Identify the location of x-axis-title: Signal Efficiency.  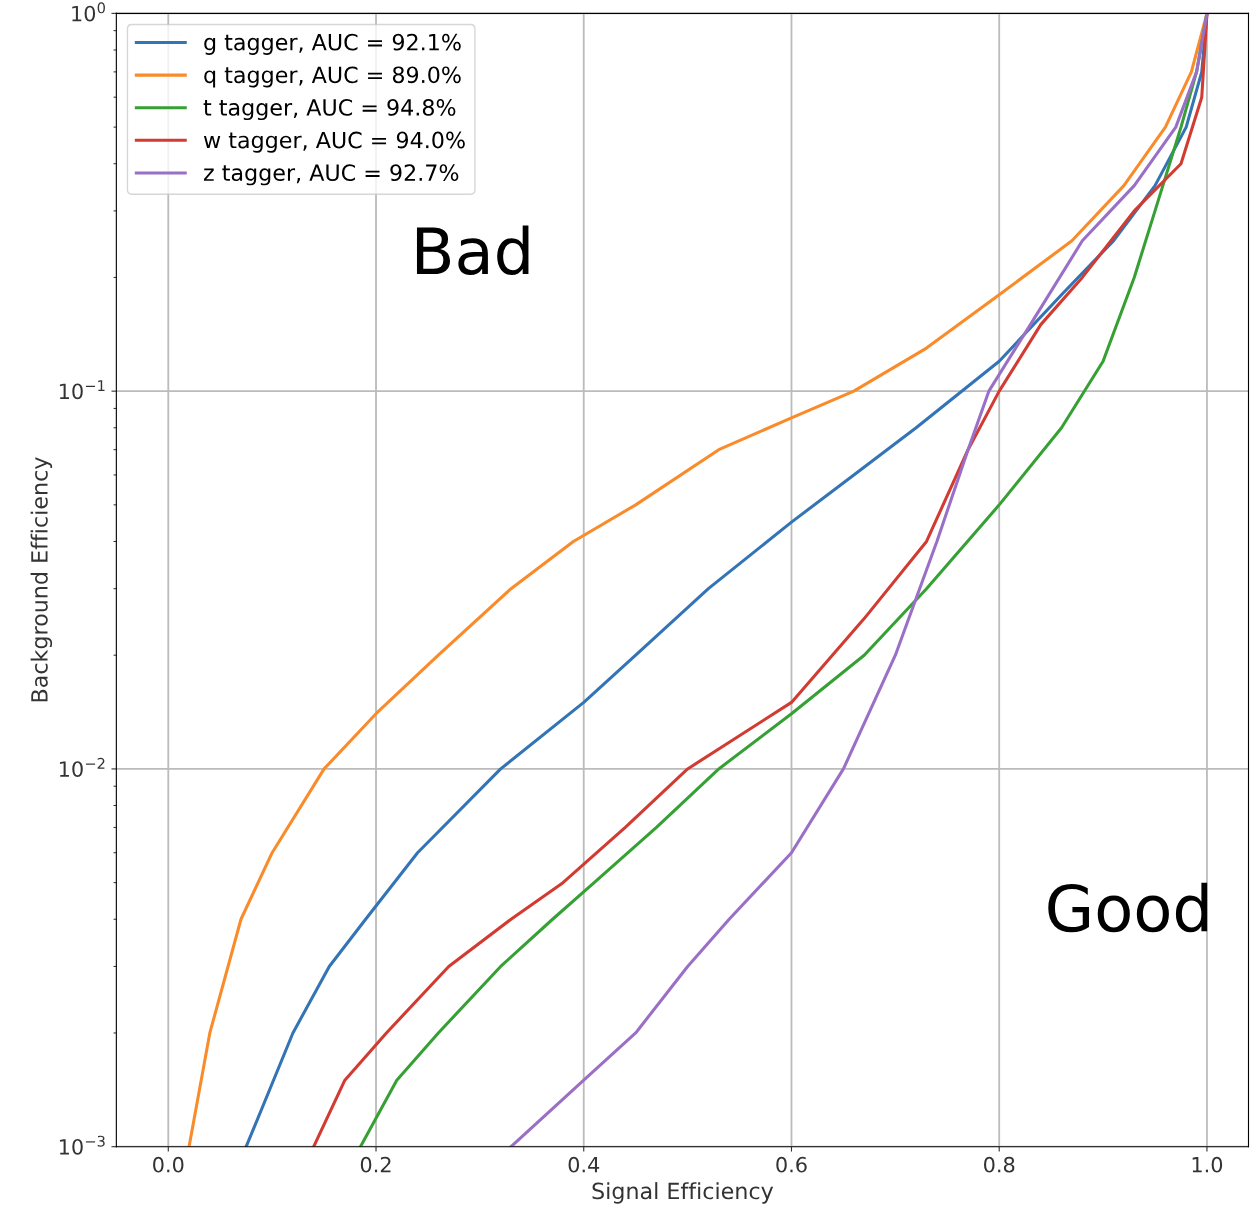
(683, 1193).